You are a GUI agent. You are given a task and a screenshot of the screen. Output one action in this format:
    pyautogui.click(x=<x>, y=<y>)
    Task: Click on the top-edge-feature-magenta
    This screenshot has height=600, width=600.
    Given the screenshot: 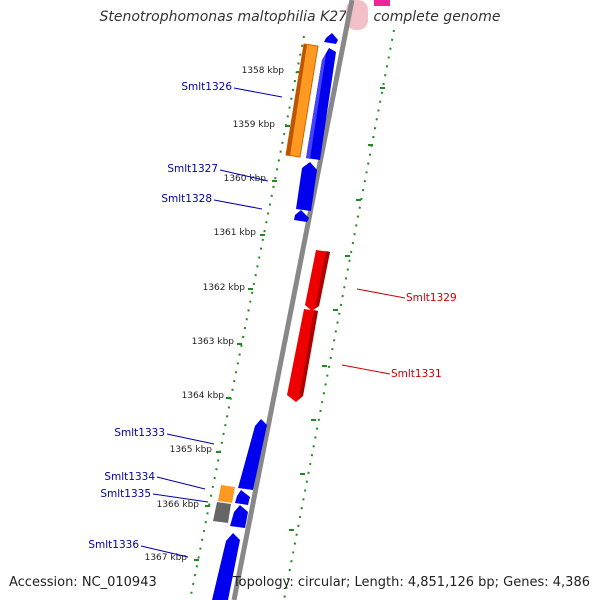 What is the action you would take?
    pyautogui.click(x=382, y=3)
    